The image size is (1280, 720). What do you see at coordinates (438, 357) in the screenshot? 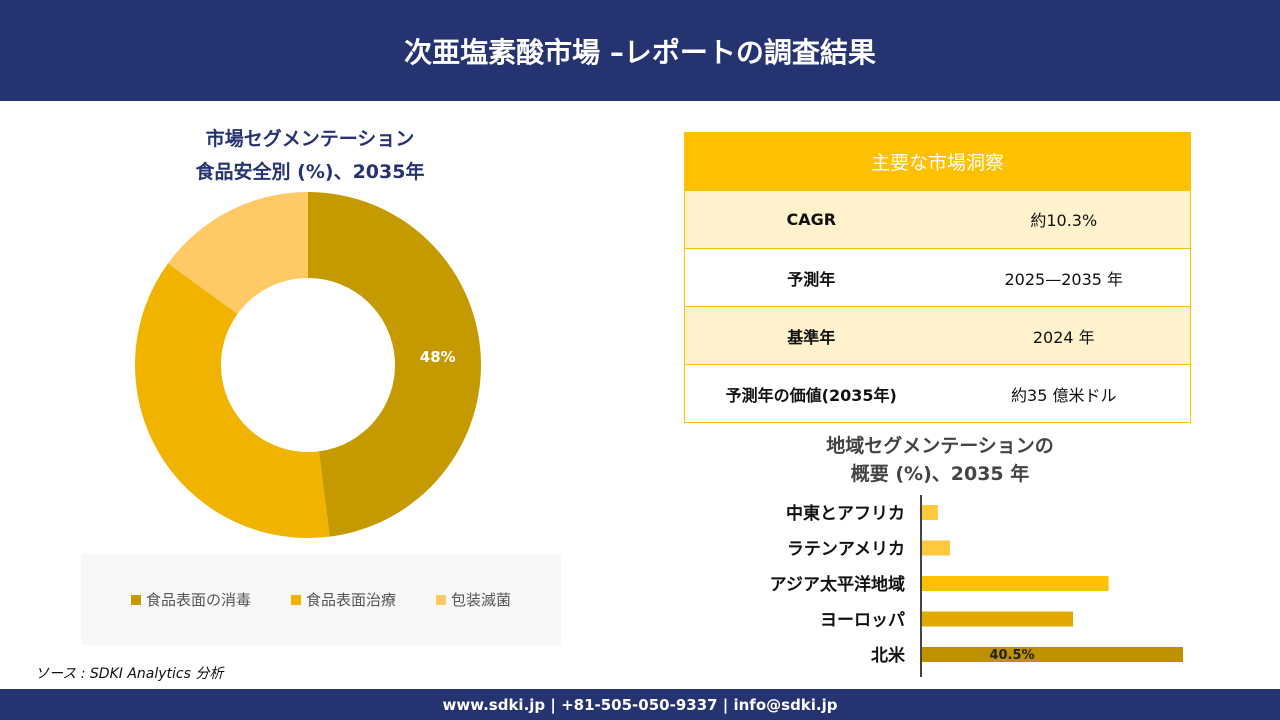
I see `donut-slice-label: 48%` at bounding box center [438, 357].